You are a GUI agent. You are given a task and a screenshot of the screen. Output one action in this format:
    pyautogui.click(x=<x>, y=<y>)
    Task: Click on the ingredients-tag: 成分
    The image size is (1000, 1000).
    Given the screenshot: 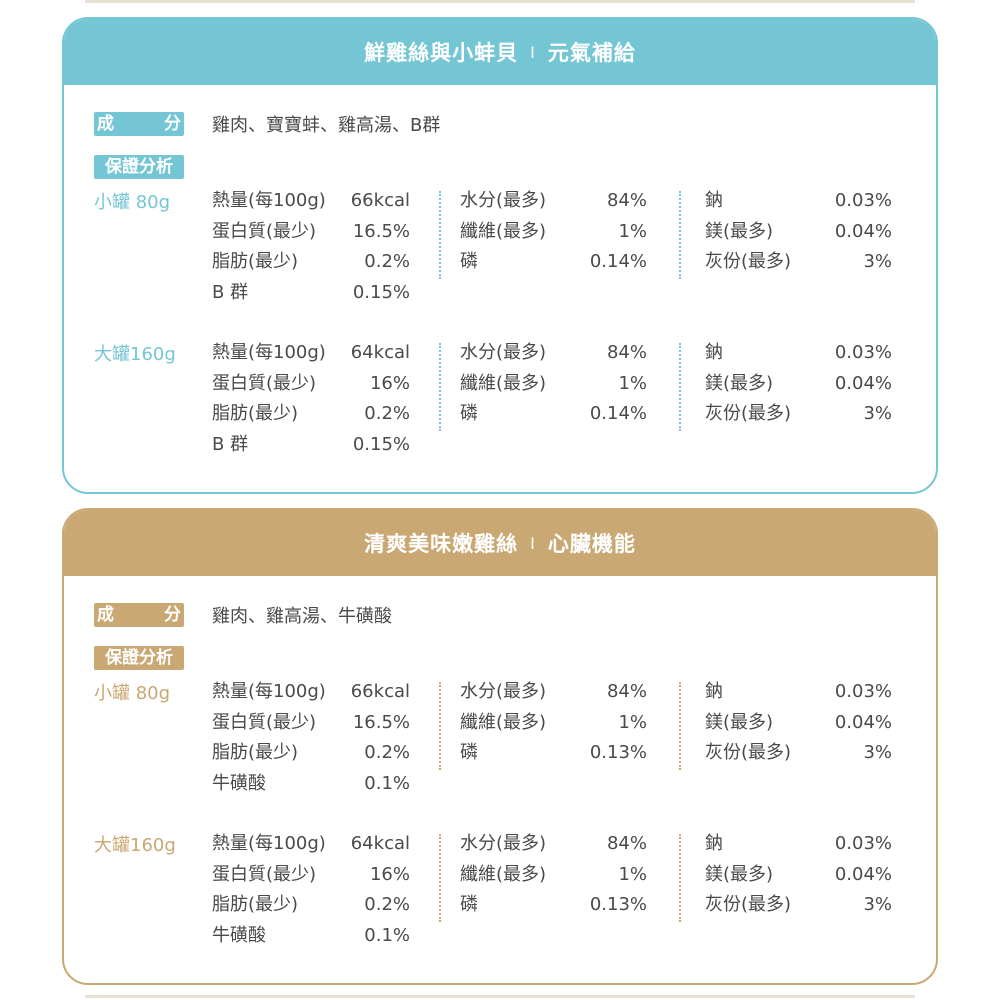 What is the action you would take?
    pyautogui.click(x=139, y=615)
    